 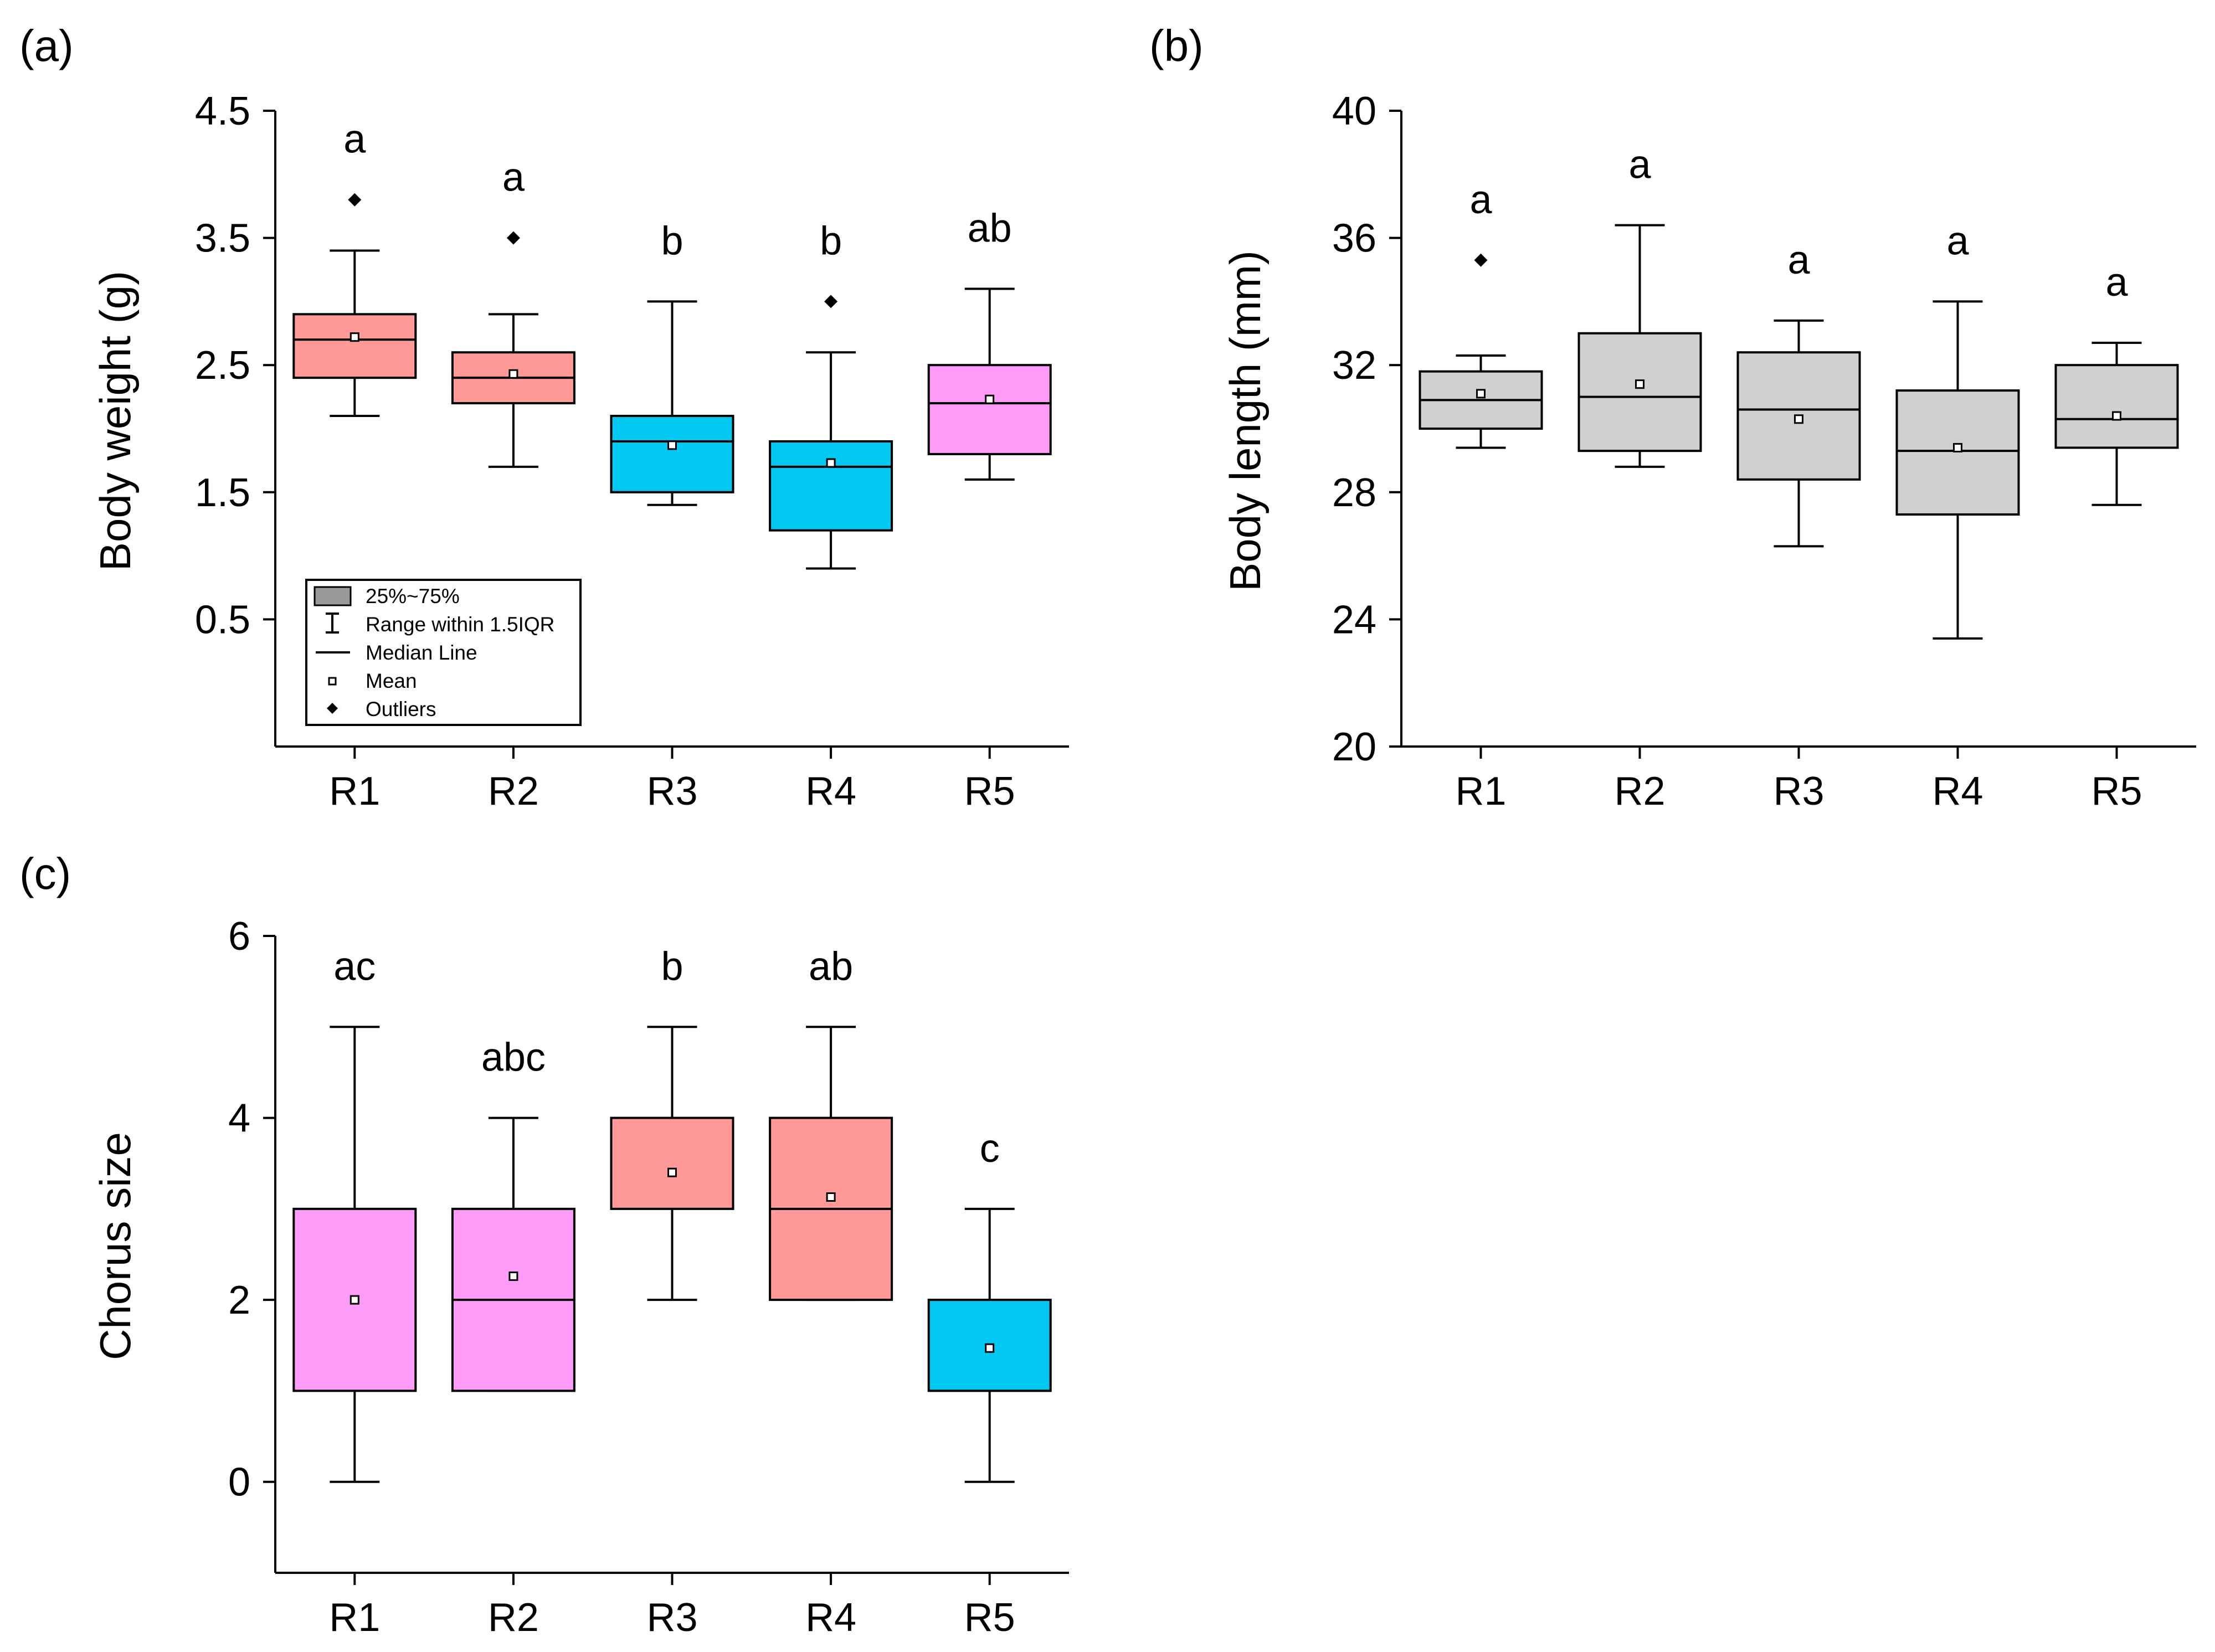 I want to click on y-tick-label: 0.5, so click(x=222, y=620).